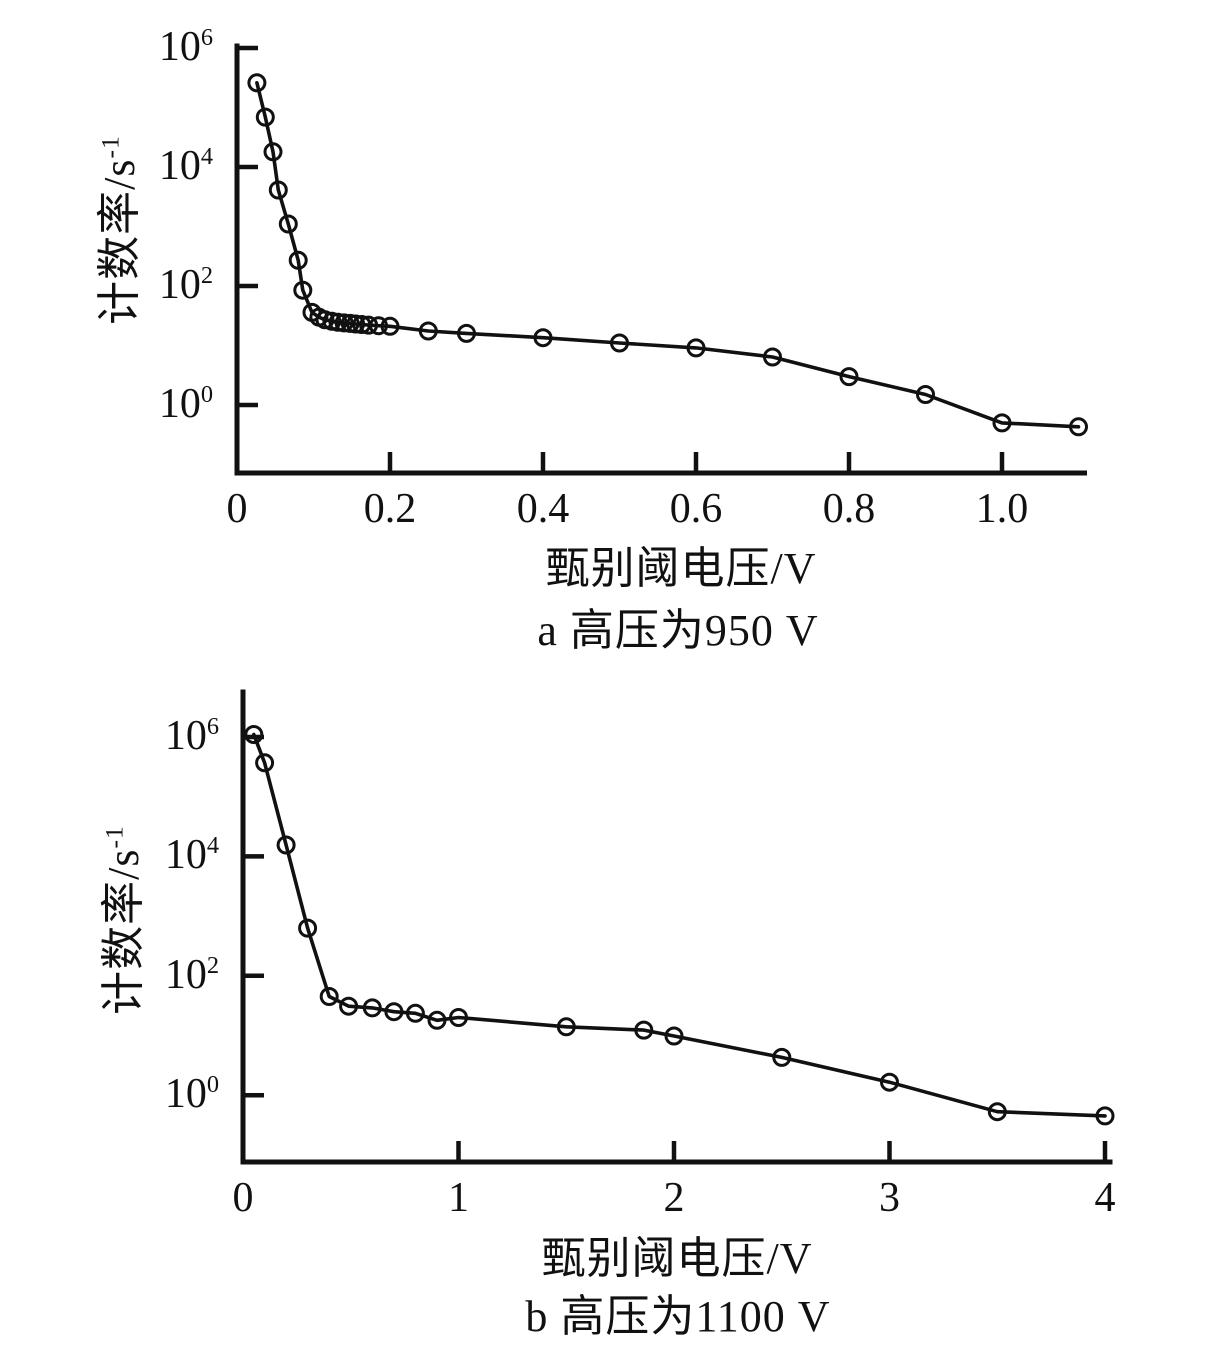 This screenshot has height=1346, width=1228. I want to click on x-tick-label: 1.0, so click(1002, 509).